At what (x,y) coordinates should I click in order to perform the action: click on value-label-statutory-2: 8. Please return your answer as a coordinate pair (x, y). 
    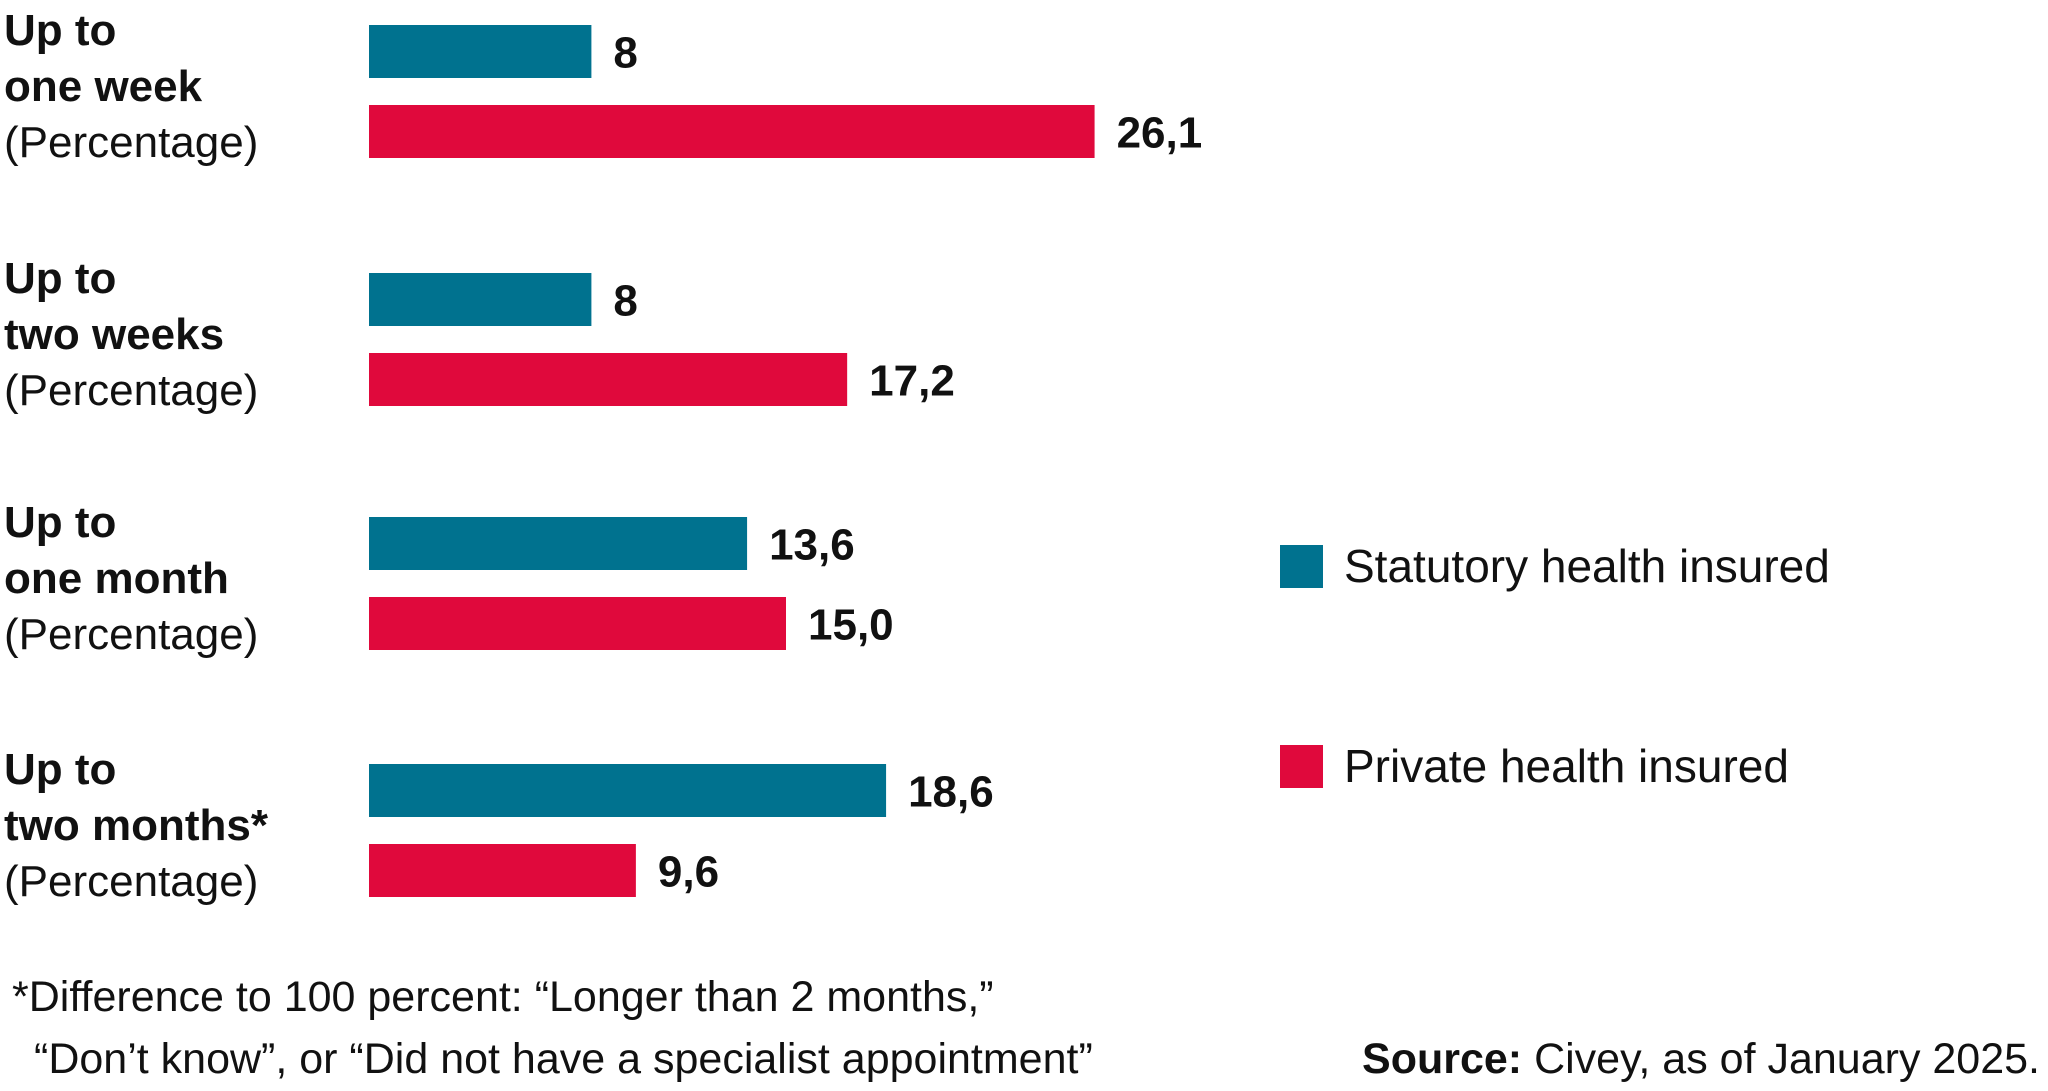
    Looking at the image, I should click on (625, 301).